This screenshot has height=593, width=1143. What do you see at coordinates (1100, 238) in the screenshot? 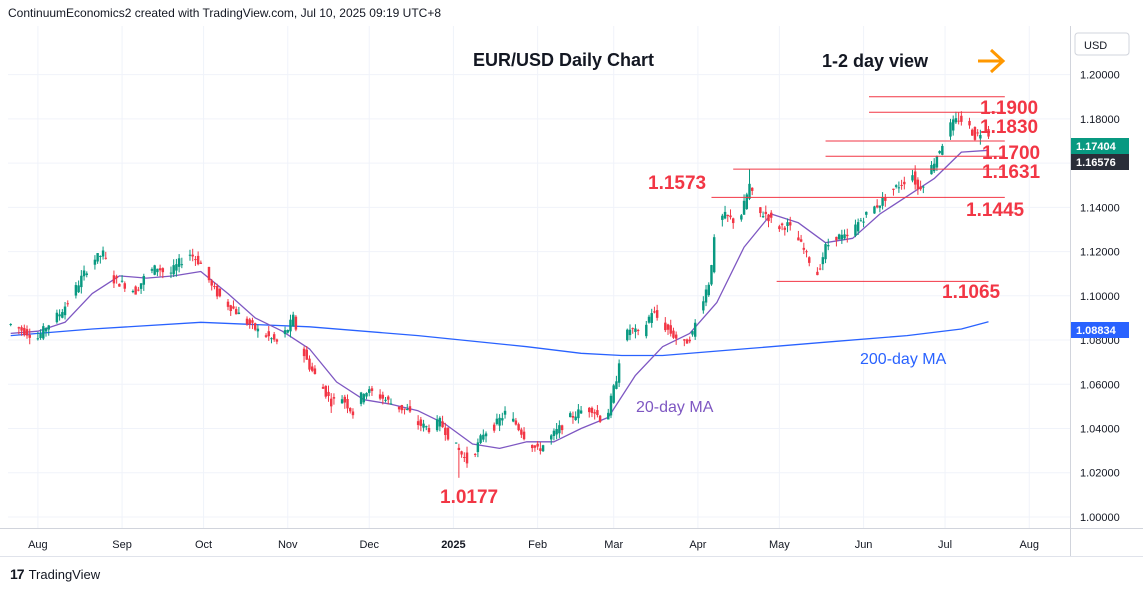
I see `price-badges: 1.17404 1.16576 1.08834` at bounding box center [1100, 238].